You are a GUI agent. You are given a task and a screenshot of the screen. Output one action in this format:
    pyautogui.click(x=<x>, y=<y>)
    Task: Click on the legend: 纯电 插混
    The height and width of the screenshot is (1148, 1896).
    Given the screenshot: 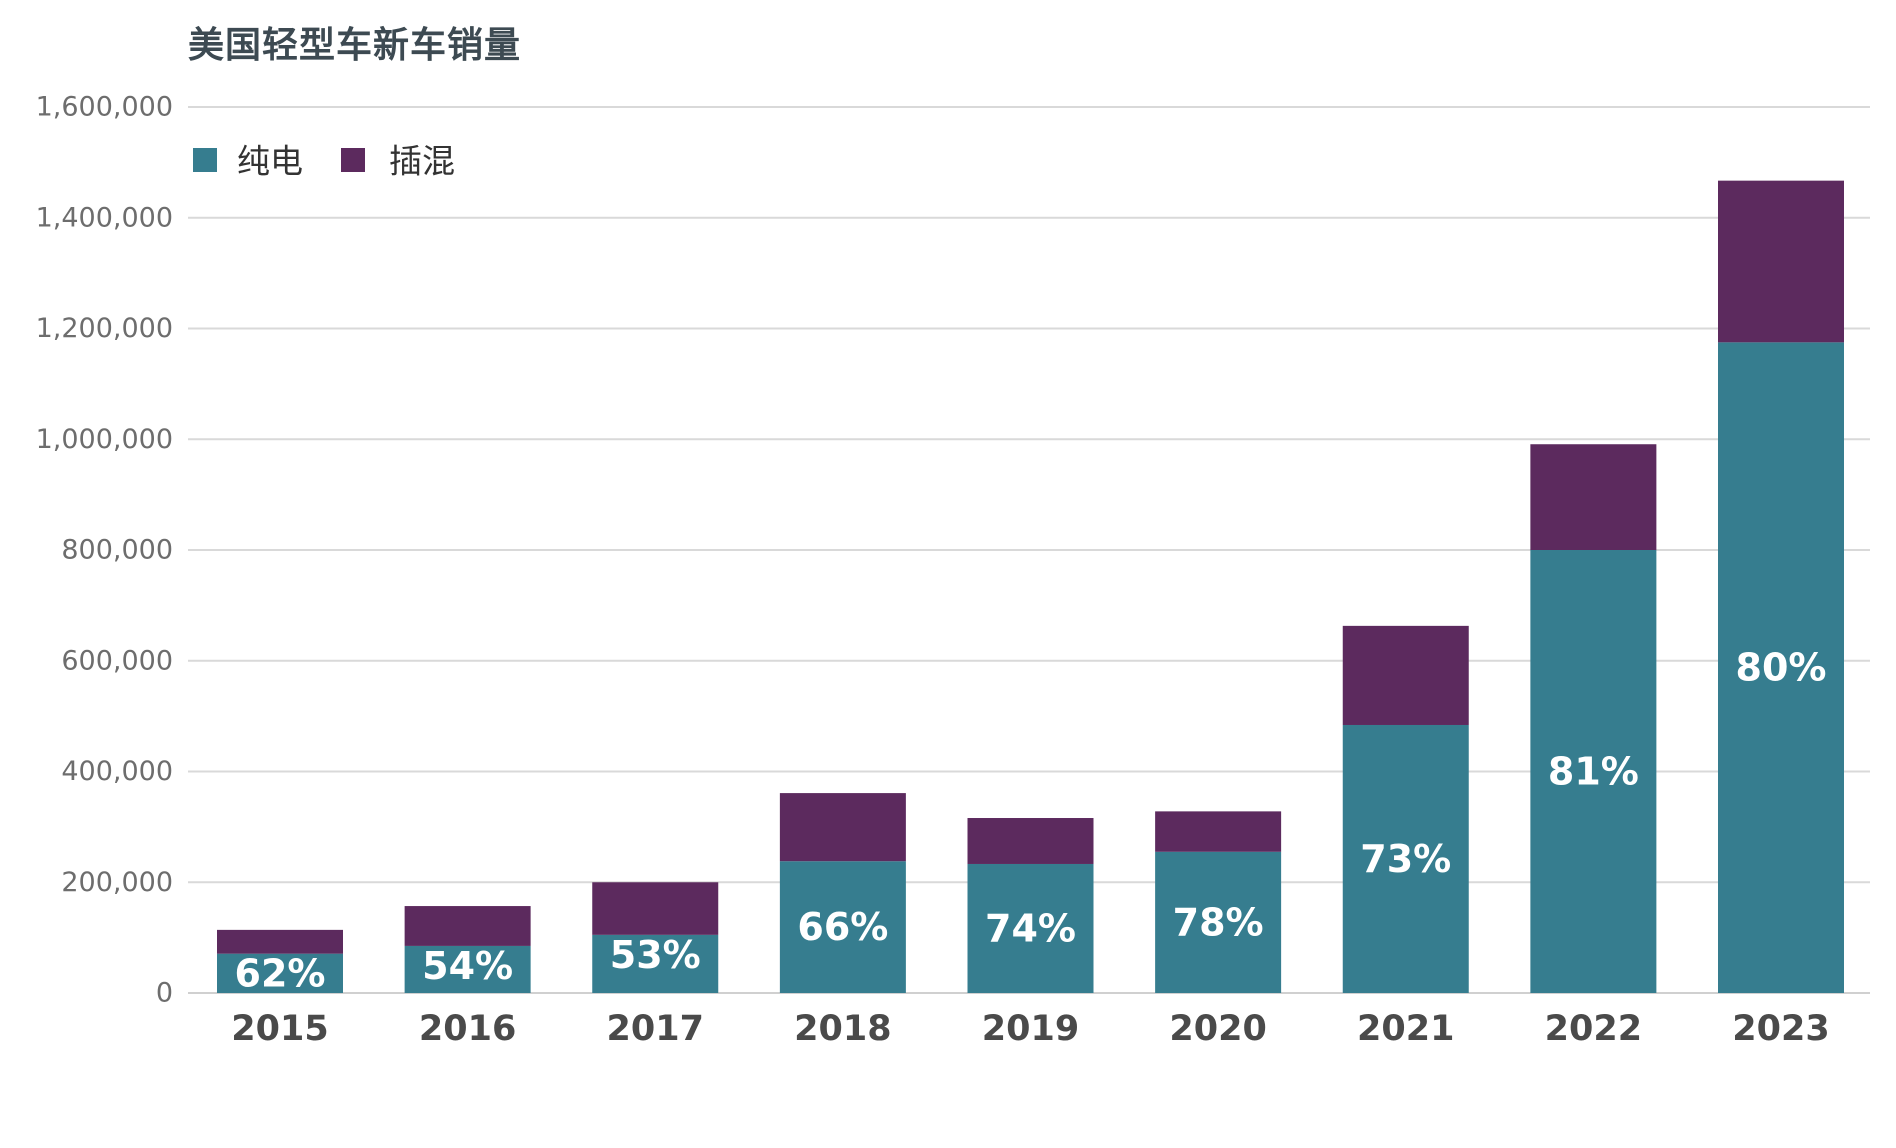 What is the action you would take?
    pyautogui.click(x=324, y=161)
    